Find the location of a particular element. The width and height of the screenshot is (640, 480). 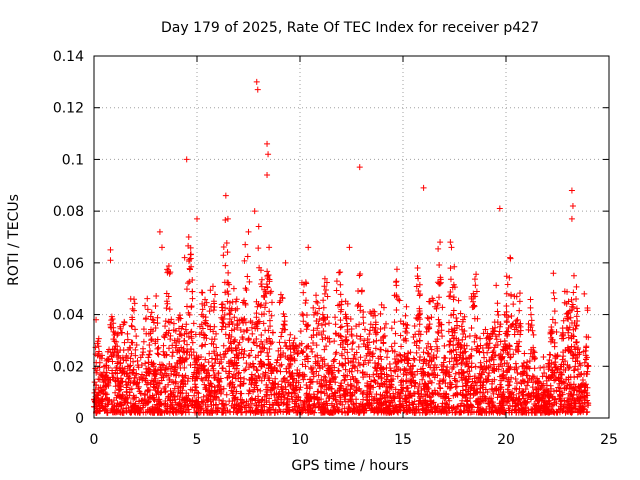

y-tick-label: 0.14 is located at coordinates (68, 57).